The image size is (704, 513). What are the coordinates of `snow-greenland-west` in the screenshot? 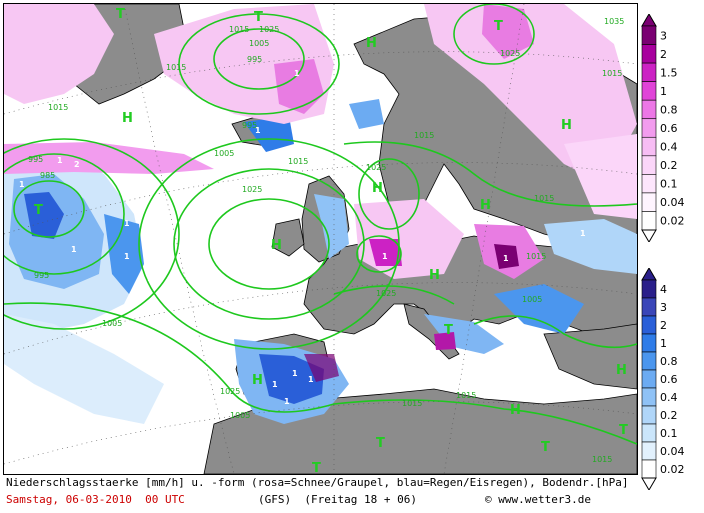 It's located at (59, 54).